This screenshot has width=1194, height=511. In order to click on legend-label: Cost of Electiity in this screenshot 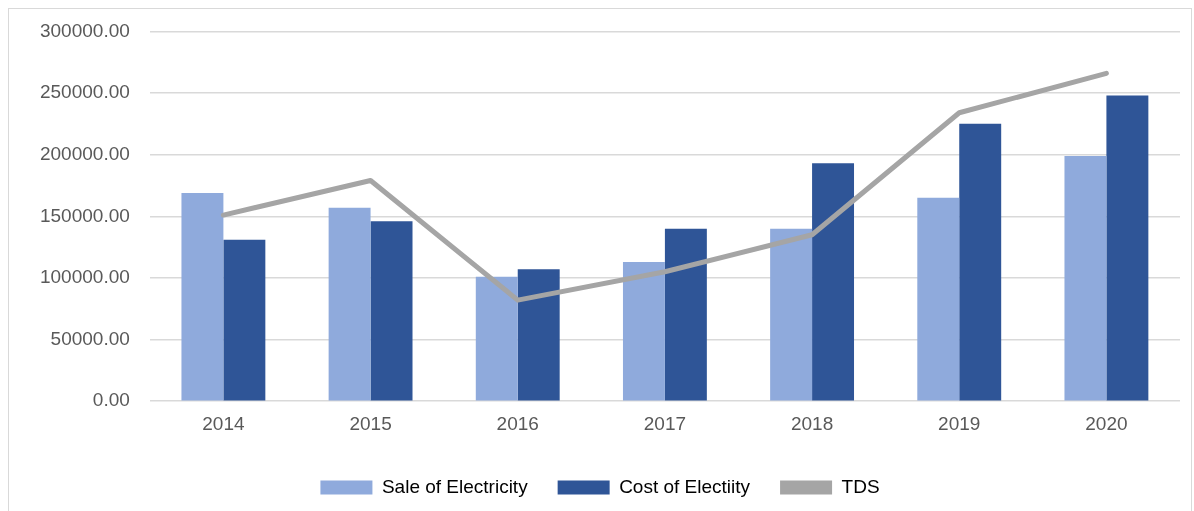, I will do `click(685, 486)`.